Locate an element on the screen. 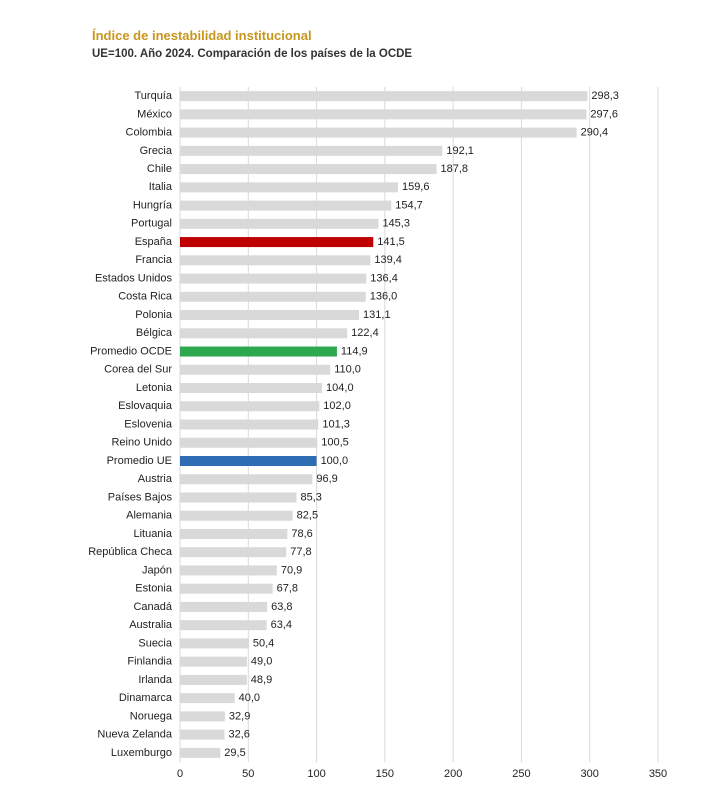 The height and width of the screenshot is (791, 717). value-label: 192,1 is located at coordinates (460, 151).